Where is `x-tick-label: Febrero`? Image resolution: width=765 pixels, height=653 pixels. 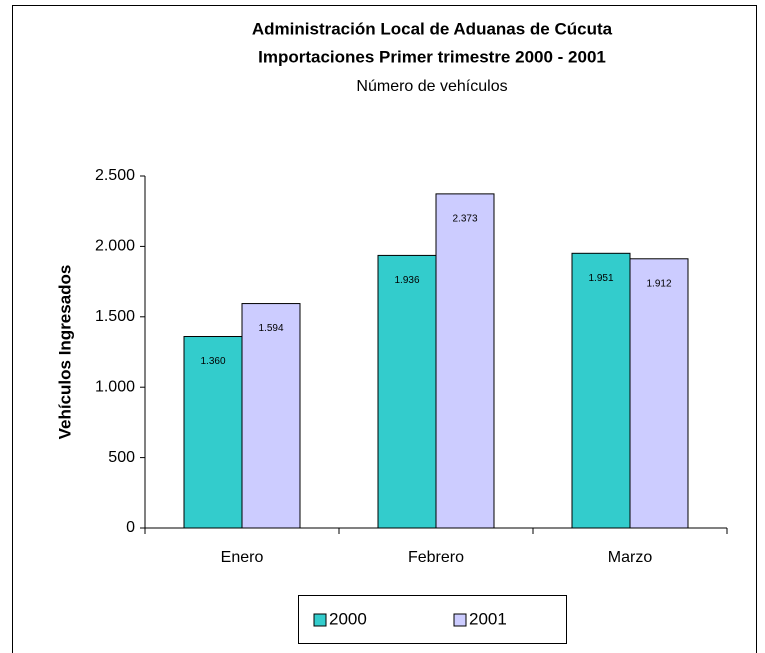 x-tick-label: Febrero is located at coordinates (436, 557).